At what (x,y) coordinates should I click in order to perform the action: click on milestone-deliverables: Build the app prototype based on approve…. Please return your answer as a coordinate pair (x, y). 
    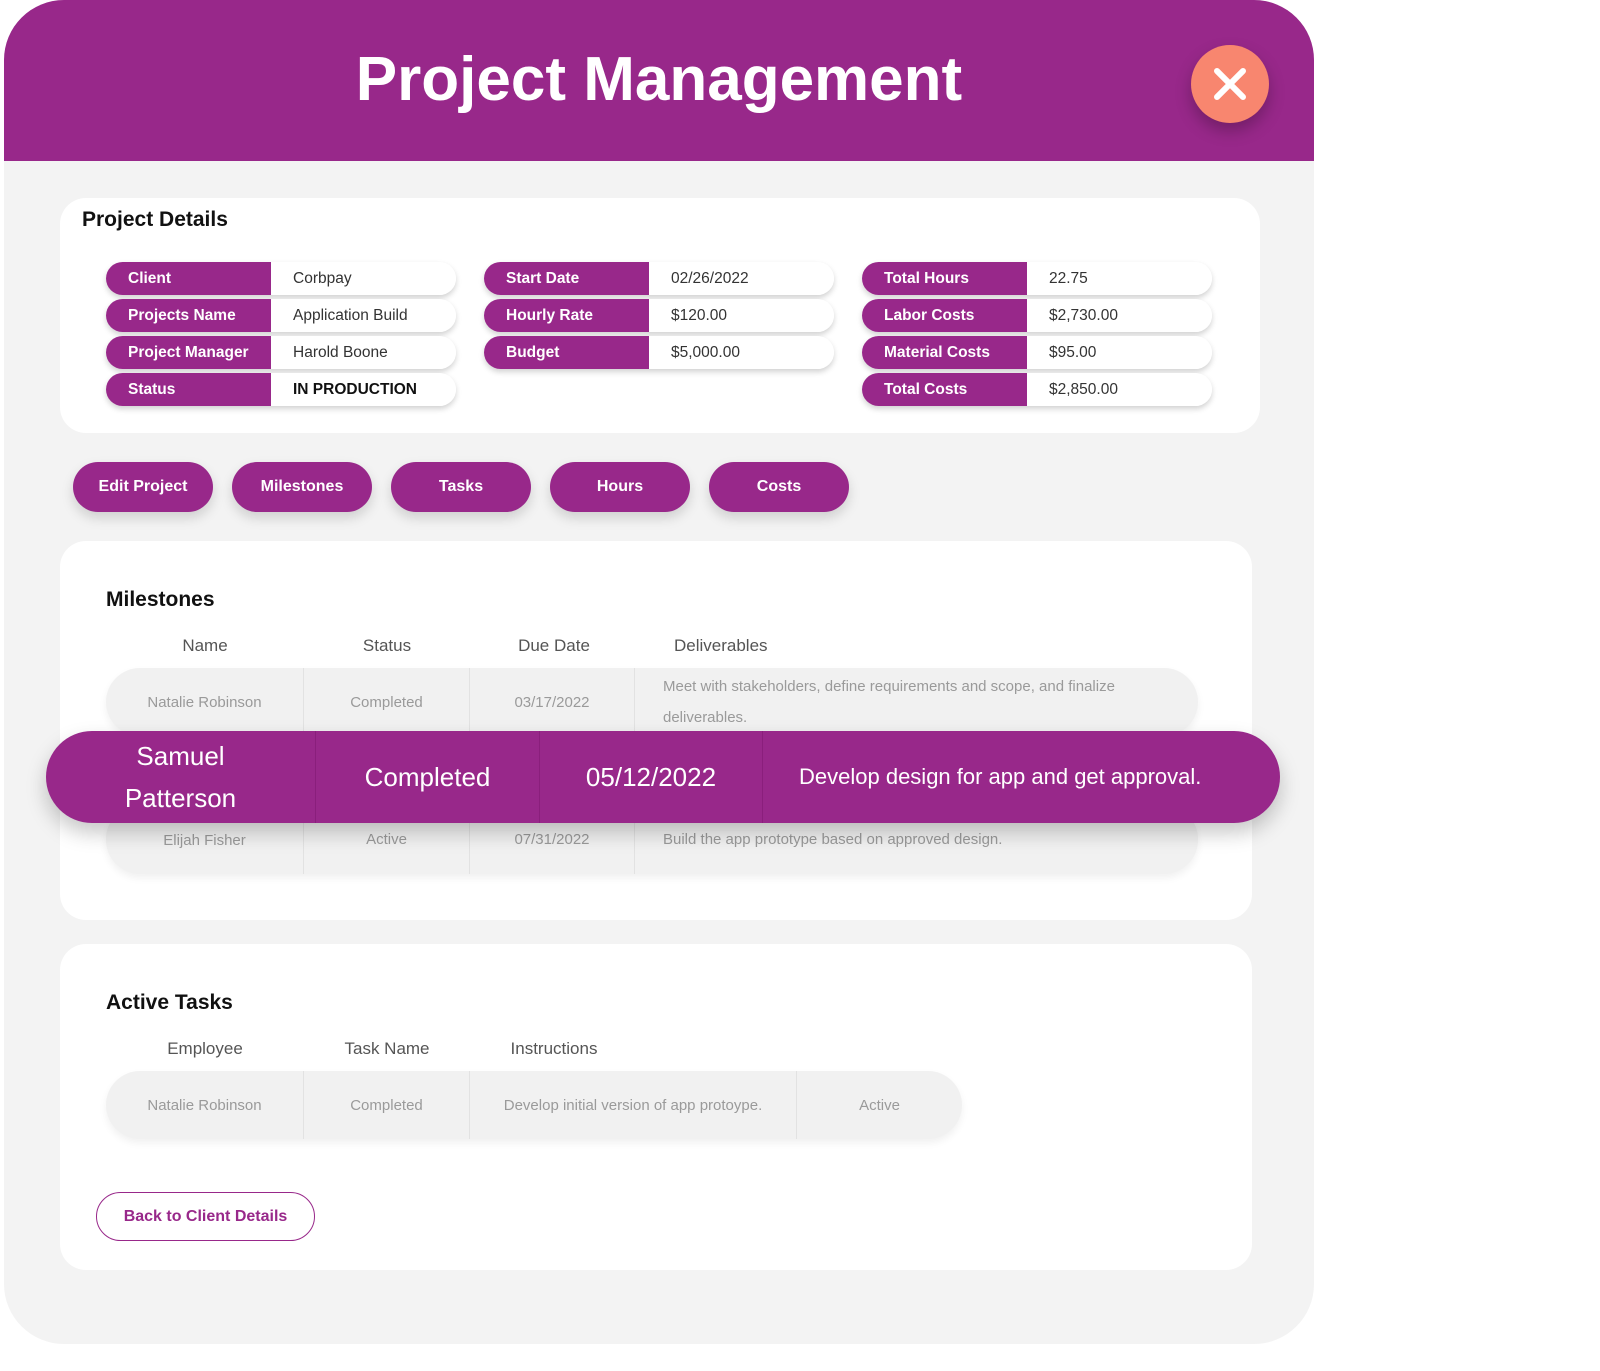
    Looking at the image, I should click on (833, 839).